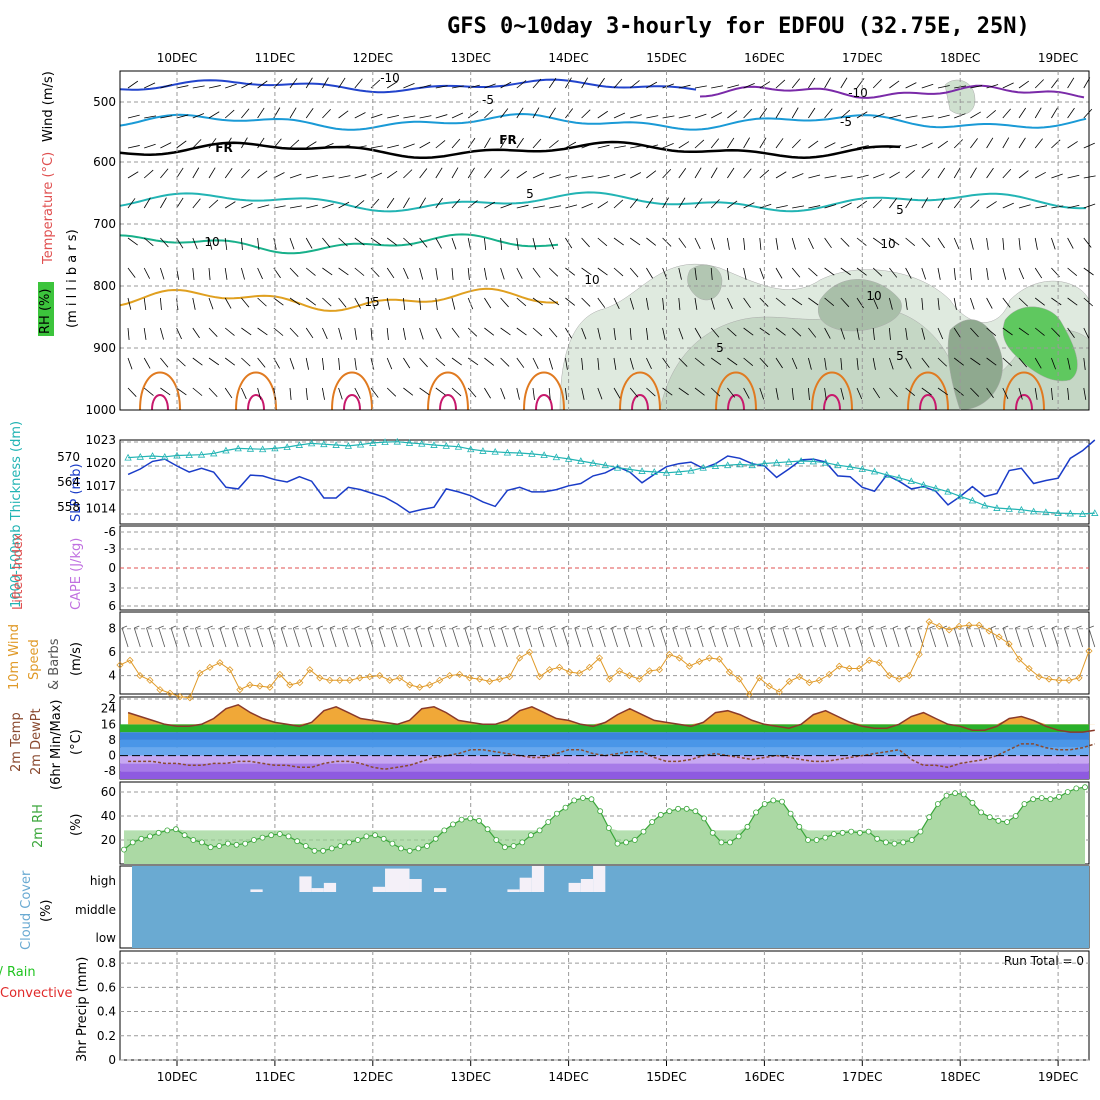 This screenshot has width=1100, height=1100. I want to click on ylabel-thickness: 1000-500mb Thickness (dm), so click(16, 514).